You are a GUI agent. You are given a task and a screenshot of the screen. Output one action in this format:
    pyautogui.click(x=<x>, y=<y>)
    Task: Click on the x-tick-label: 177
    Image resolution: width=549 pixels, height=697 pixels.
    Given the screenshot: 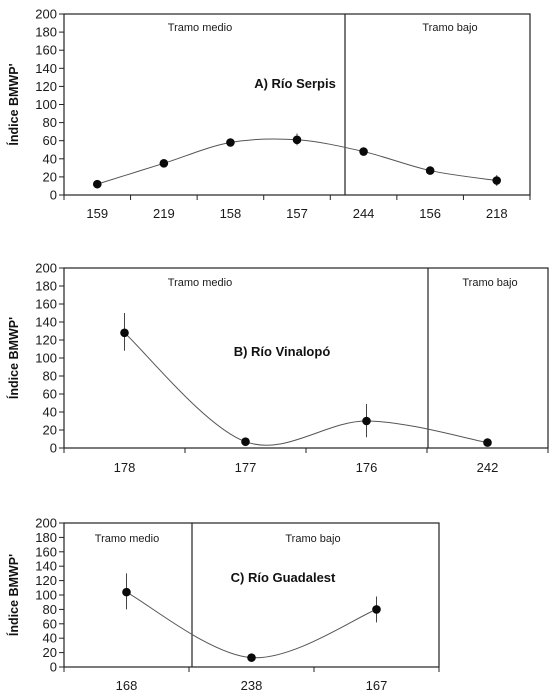 What is the action you would take?
    pyautogui.click(x=246, y=467)
    